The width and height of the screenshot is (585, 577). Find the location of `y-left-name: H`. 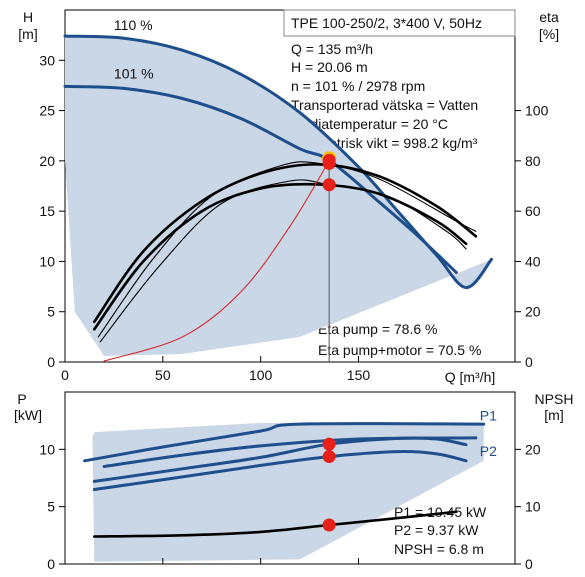

y-left-name: H is located at coordinates (28, 17).